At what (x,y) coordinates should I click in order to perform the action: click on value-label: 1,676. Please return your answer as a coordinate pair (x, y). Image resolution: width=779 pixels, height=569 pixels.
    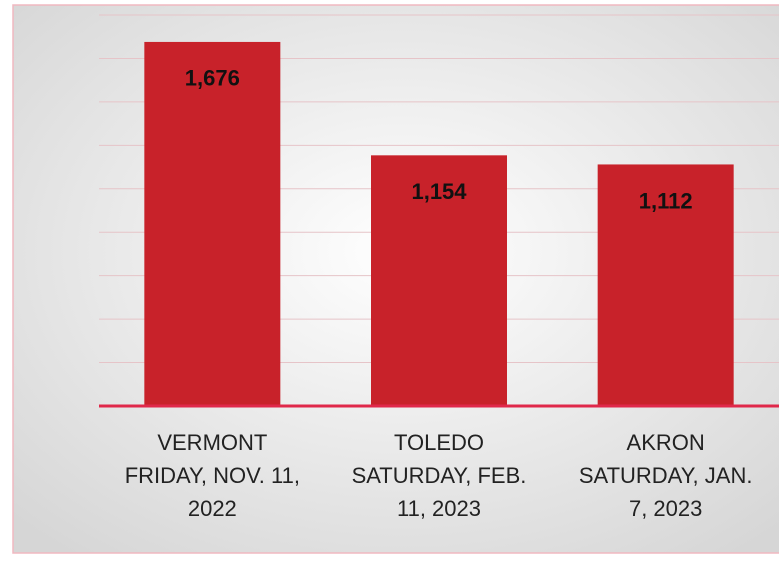
    Looking at the image, I should click on (212, 78).